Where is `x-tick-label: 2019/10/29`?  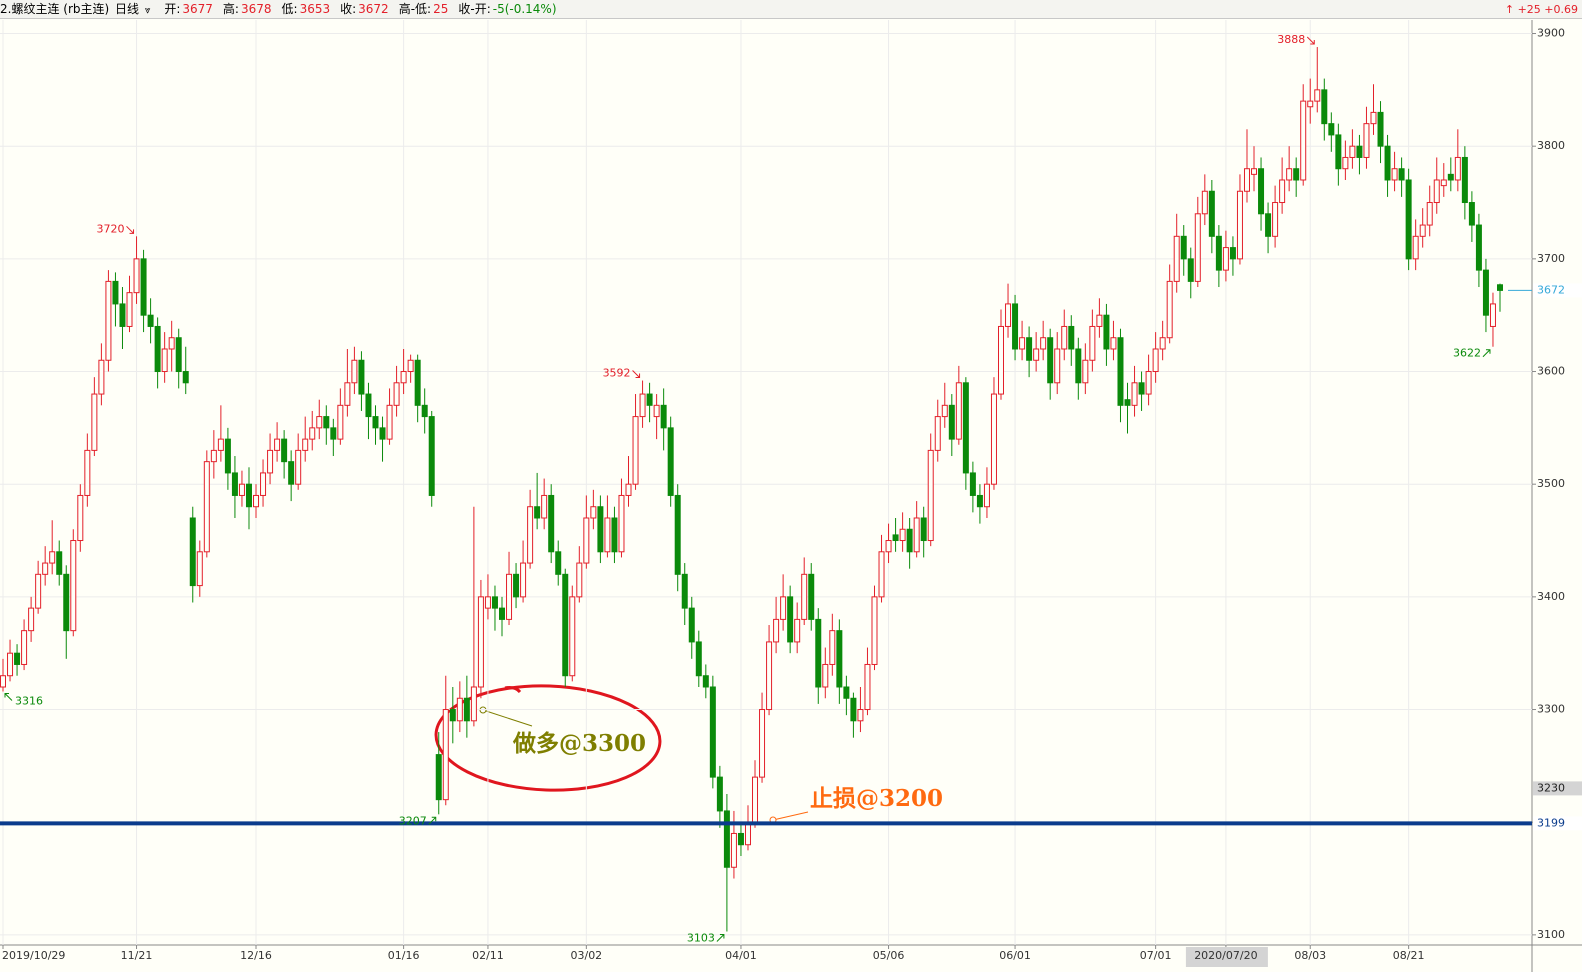
x-tick-label: 2019/10/29 is located at coordinates (33, 955).